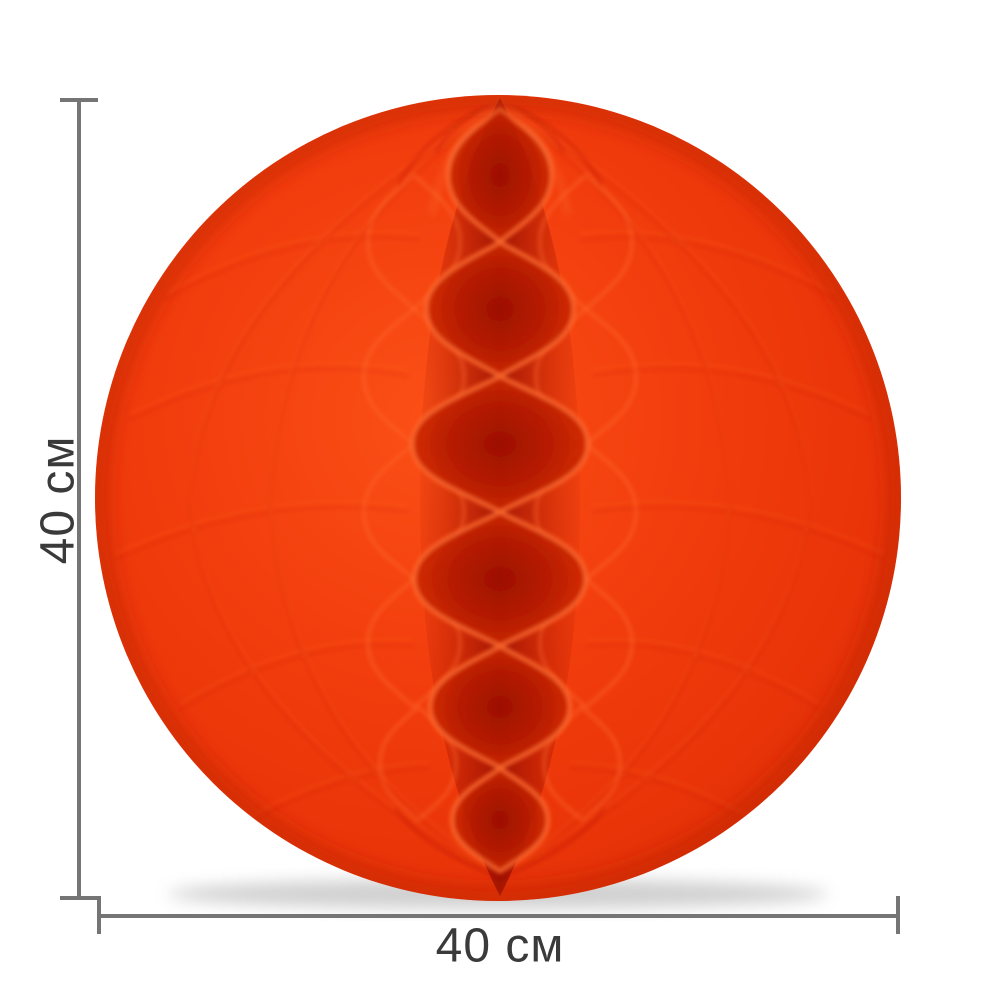 The width and height of the screenshot is (1000, 1000). Describe the element at coordinates (79, 898) in the screenshot. I see `height-dimension-tick-bottom` at that location.